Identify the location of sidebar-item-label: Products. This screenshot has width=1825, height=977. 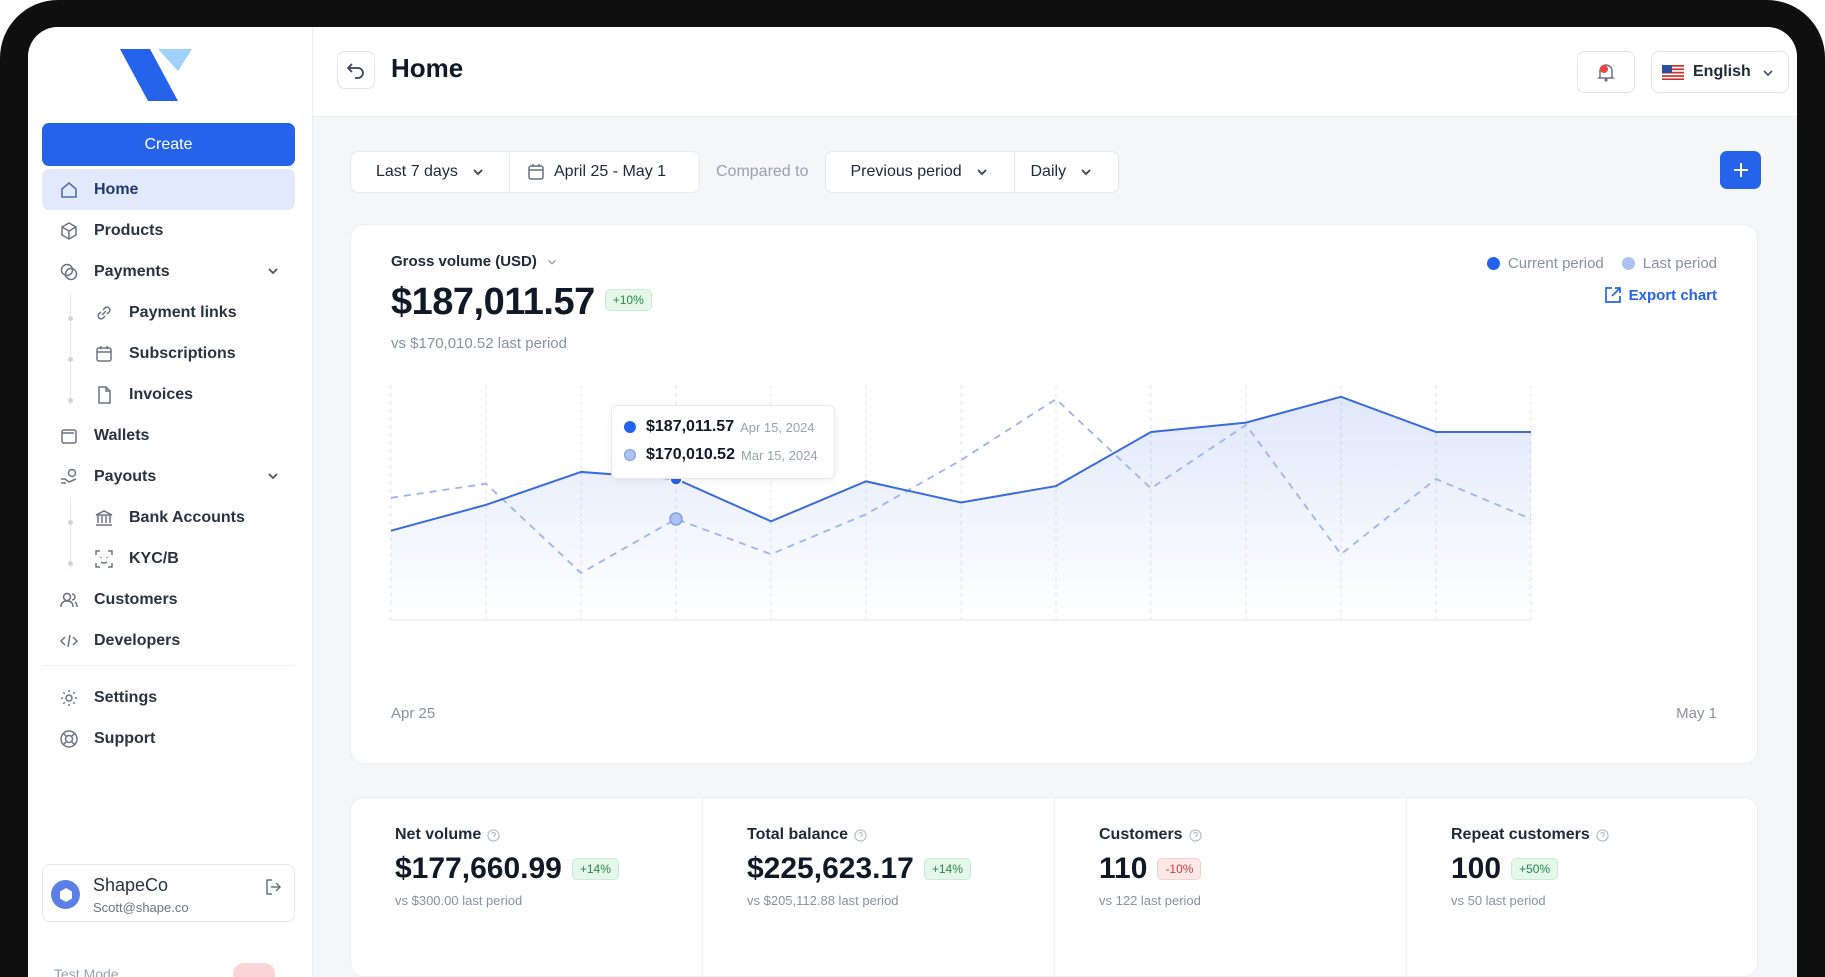
(129, 230).